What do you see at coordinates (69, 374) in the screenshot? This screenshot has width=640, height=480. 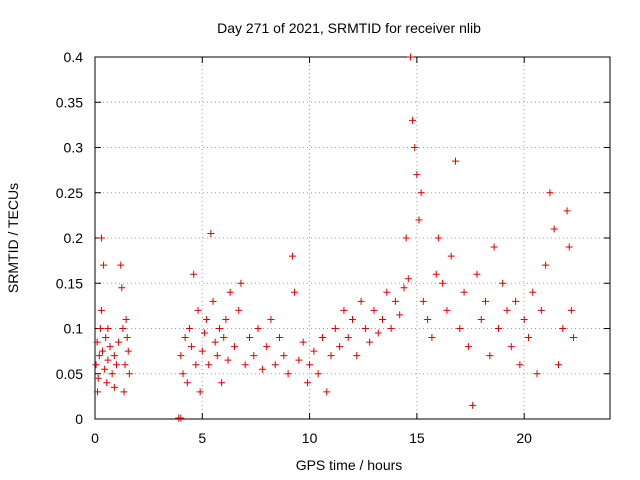 I see `y-tick-label: 0.05` at bounding box center [69, 374].